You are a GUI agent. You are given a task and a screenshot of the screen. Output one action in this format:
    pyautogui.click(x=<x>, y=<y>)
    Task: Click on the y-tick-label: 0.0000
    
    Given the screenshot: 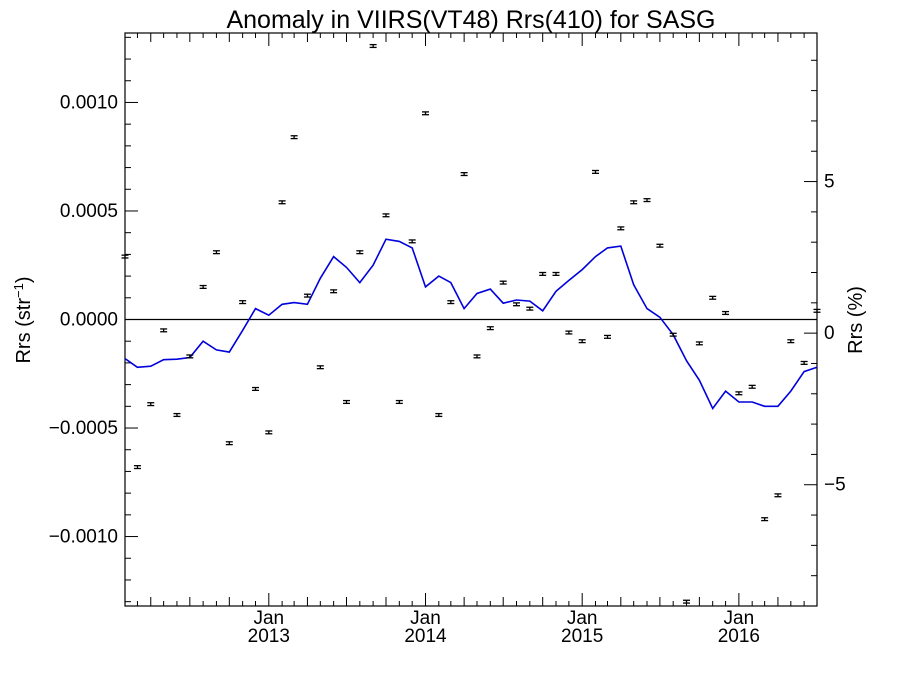 What is the action you would take?
    pyautogui.click(x=89, y=320)
    